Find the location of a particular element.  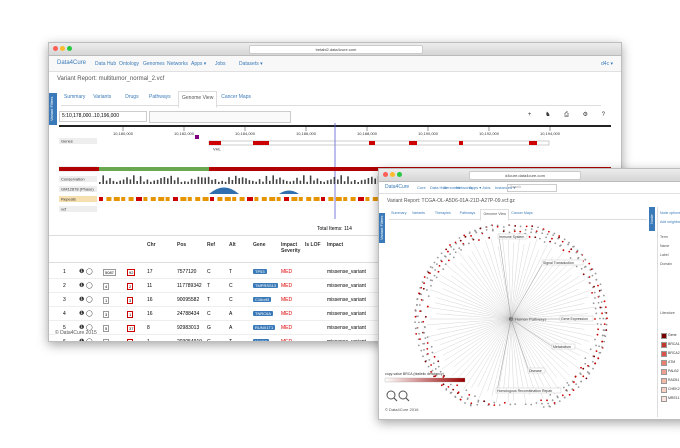

doc-count: 5 is located at coordinates (106, 328).